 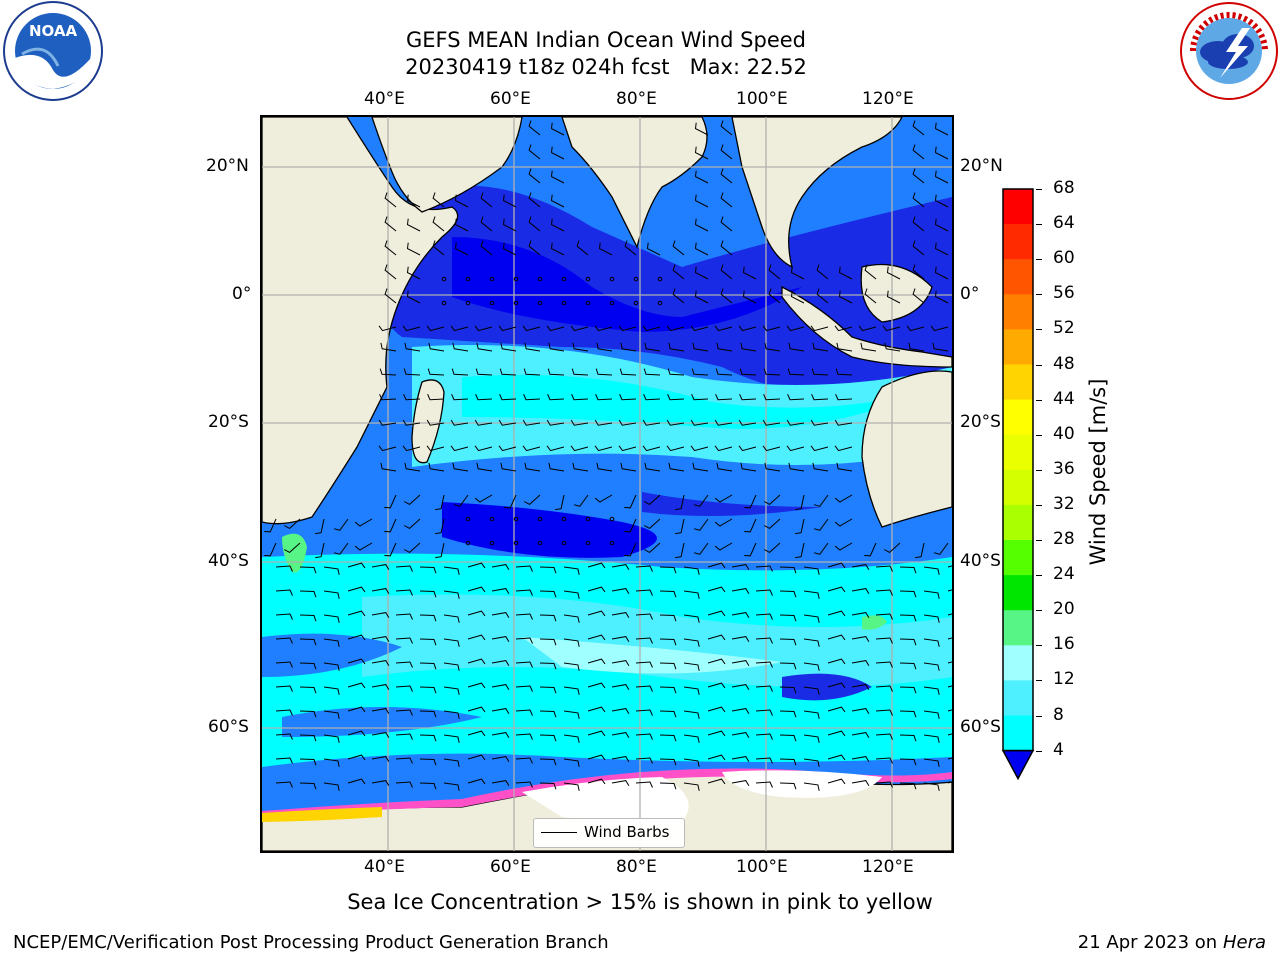 What do you see at coordinates (1039, 576) in the screenshot?
I see `colorbar-tick-mark` at bounding box center [1039, 576].